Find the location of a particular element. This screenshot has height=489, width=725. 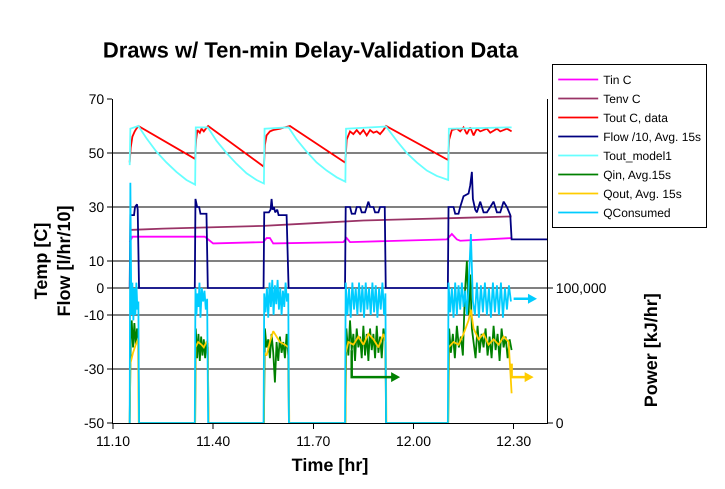

x-tick-label: 12.30 is located at coordinates (514, 440).